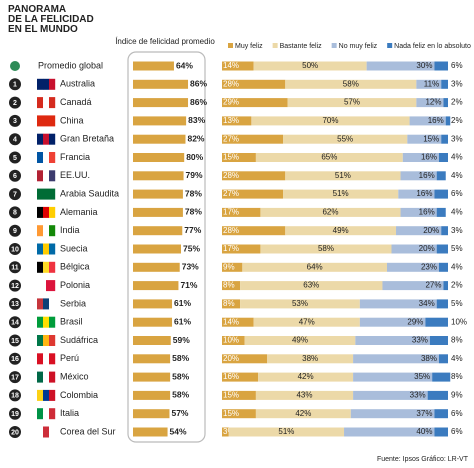  What do you see at coordinates (69, 358) in the screenshot?
I see `country: Perú` at bounding box center [69, 358].